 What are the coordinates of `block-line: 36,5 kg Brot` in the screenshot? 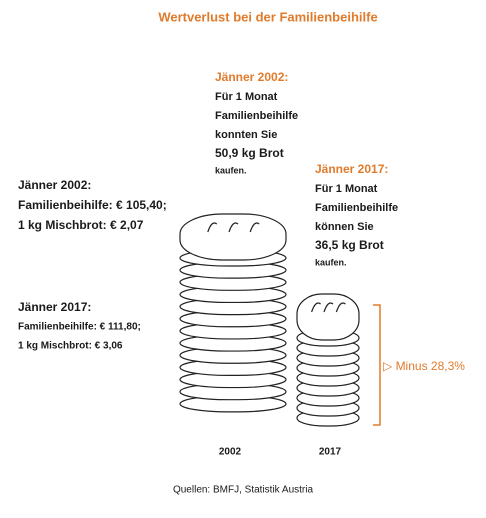 It's located at (349, 245).